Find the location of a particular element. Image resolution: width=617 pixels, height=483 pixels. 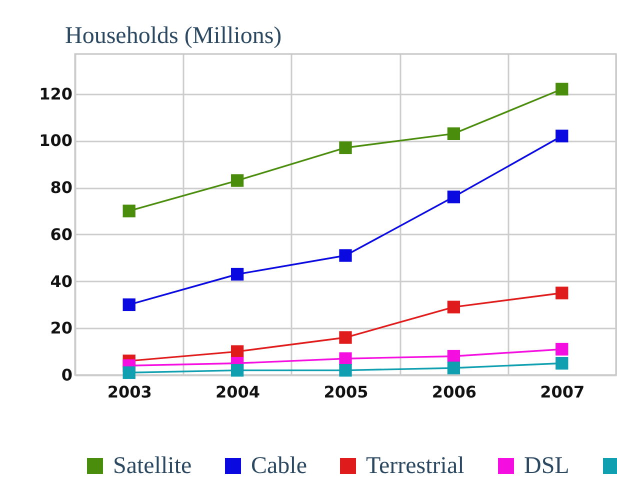

x-tick-label: 2004 is located at coordinates (238, 392).